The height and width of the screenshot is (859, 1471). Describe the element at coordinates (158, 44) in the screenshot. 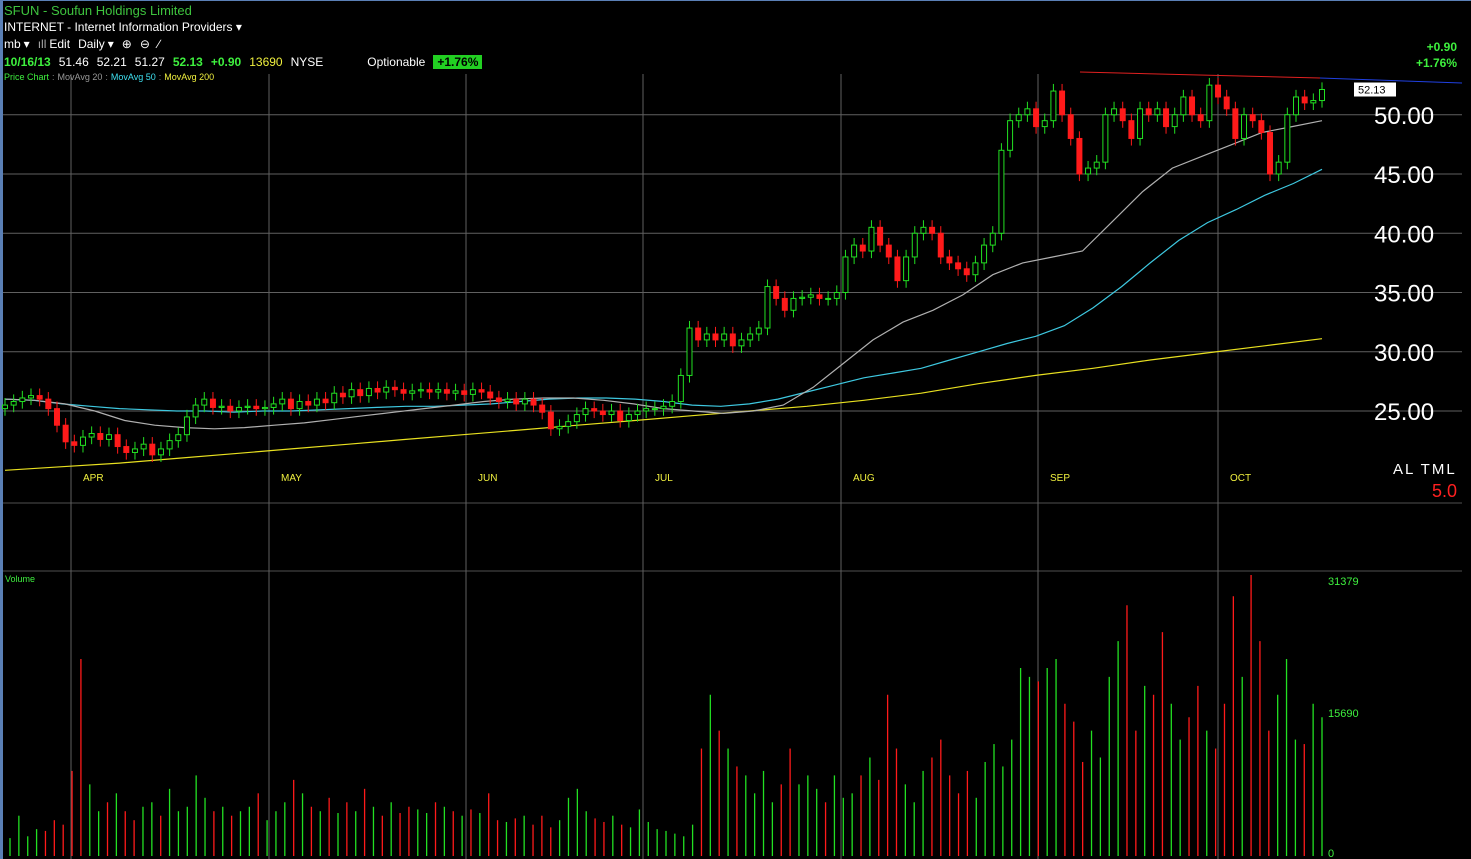

I see `draw-tool-icon: ∕` at that location.